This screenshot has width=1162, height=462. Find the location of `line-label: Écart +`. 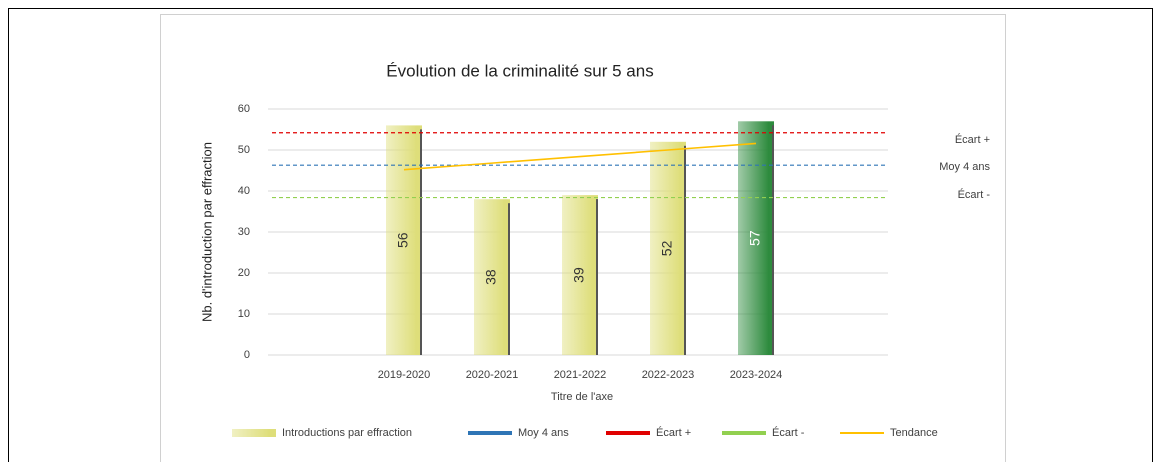

line-label: Écart + is located at coordinates (972, 139).